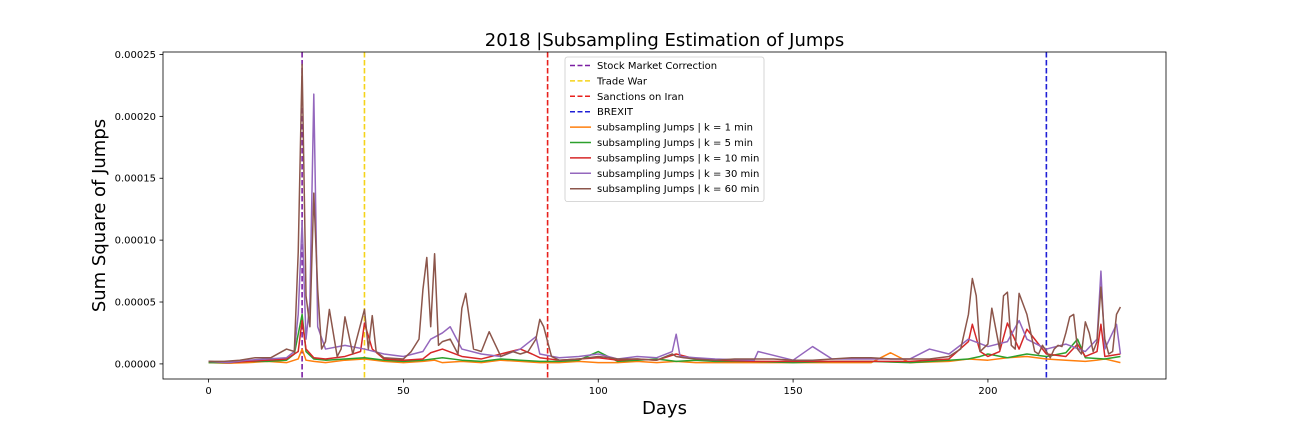 The height and width of the screenshot is (436, 1296). Describe the element at coordinates (598, 391) in the screenshot. I see `x-tick-label-2: 100` at that location.